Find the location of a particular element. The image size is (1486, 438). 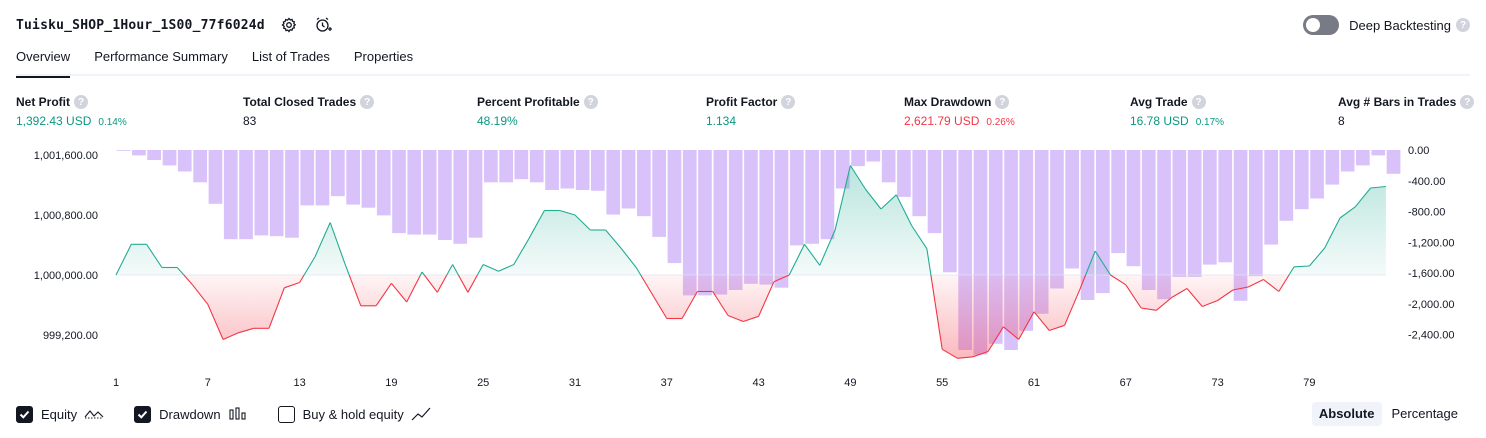

buy-hold-checkbox is located at coordinates (286, 414).